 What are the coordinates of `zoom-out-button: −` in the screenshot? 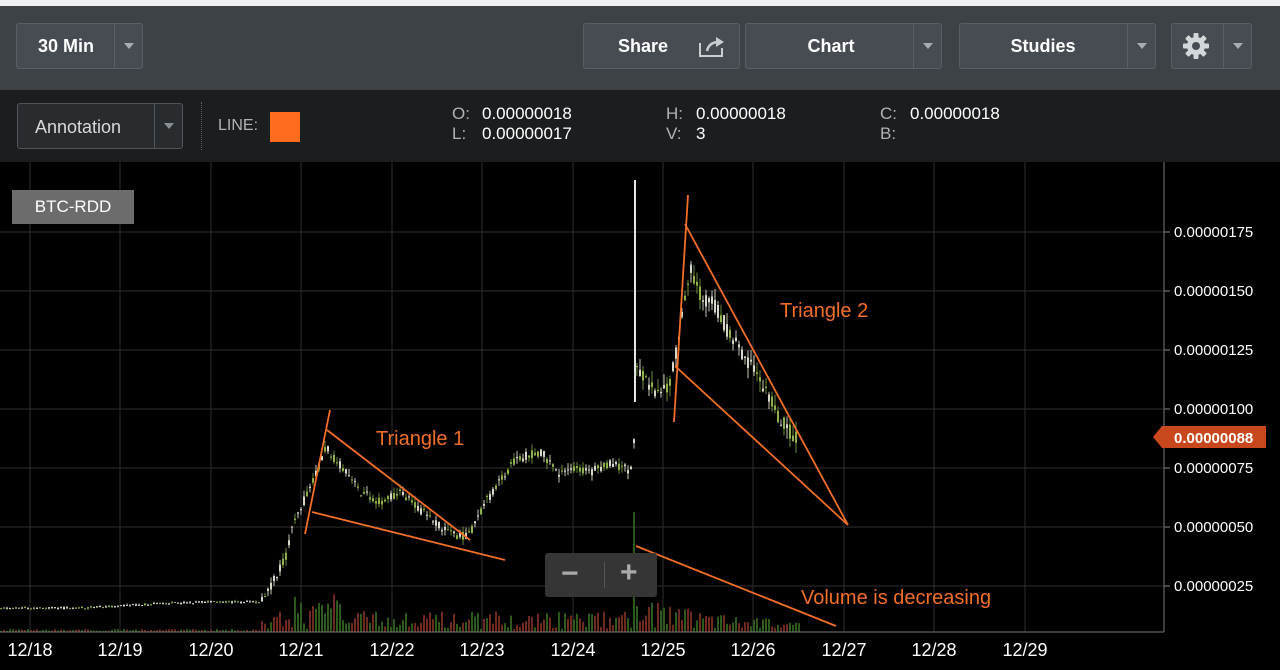 It's located at (570, 573).